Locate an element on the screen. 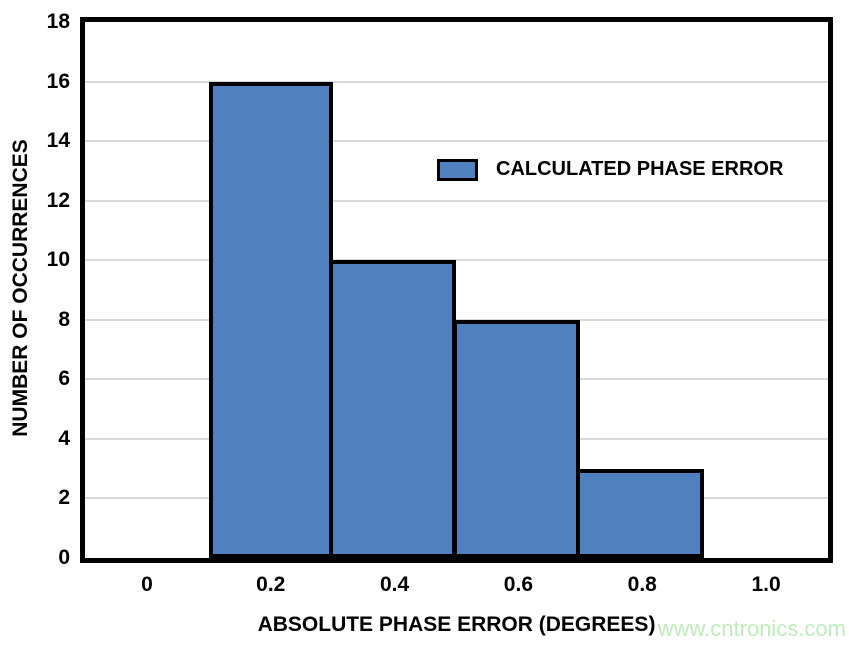  x-tick-label: 0.2 is located at coordinates (271, 584).